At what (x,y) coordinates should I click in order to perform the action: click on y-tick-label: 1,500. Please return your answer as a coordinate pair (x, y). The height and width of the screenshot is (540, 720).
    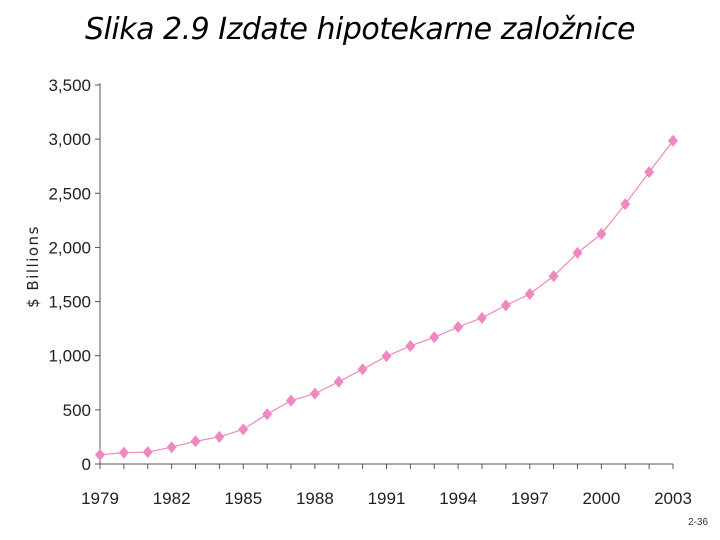
    Looking at the image, I should click on (69, 302).